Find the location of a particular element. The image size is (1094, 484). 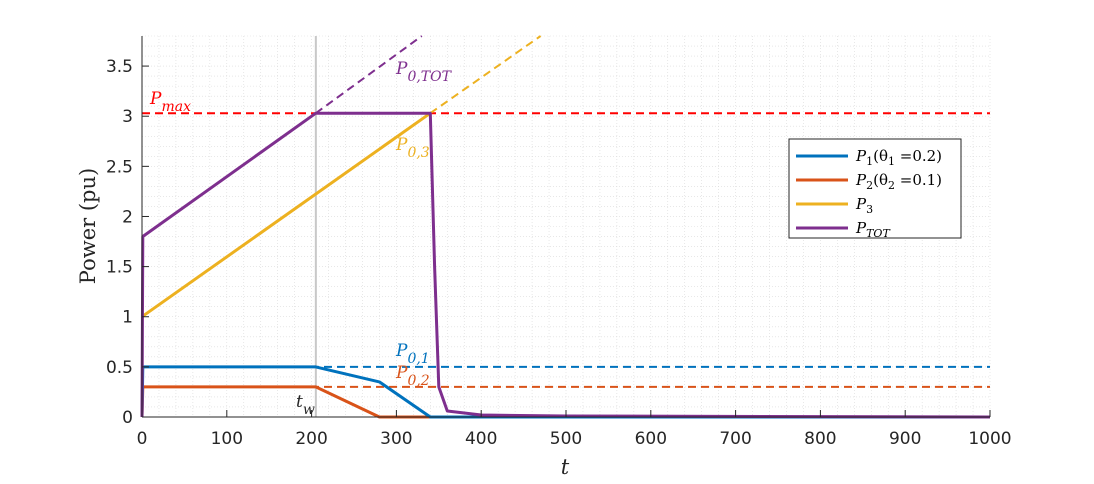

x-tick-label: 900 is located at coordinates (905, 439).